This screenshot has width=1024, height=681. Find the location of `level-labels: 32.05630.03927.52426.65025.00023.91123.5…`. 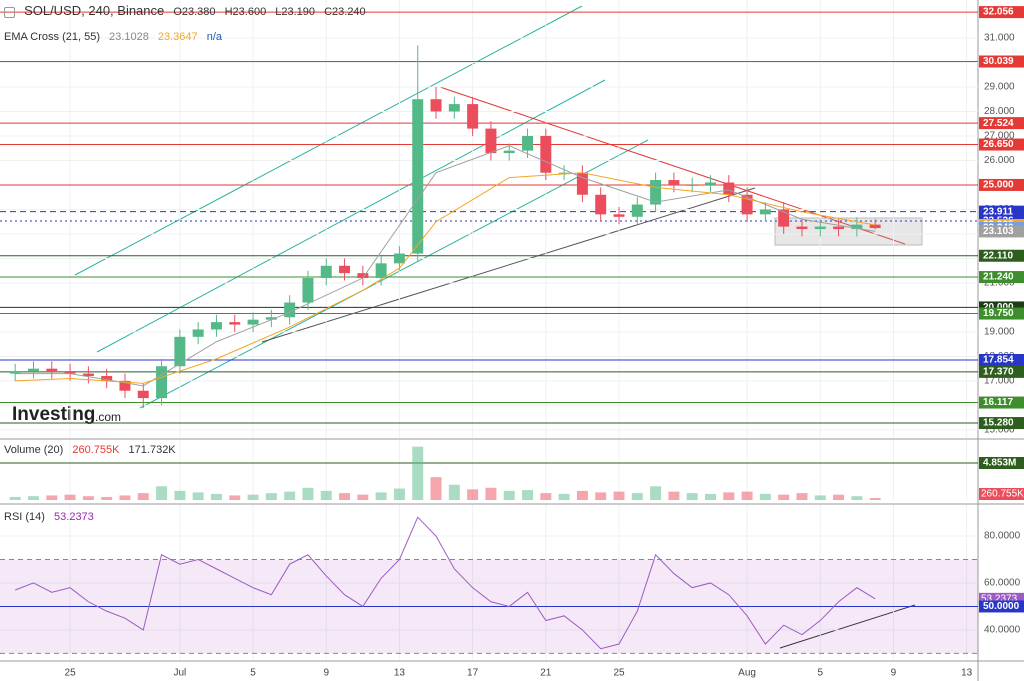

level-labels: 32.05630.03927.52426.65025.00023.91123.5… is located at coordinates (1001, 218).